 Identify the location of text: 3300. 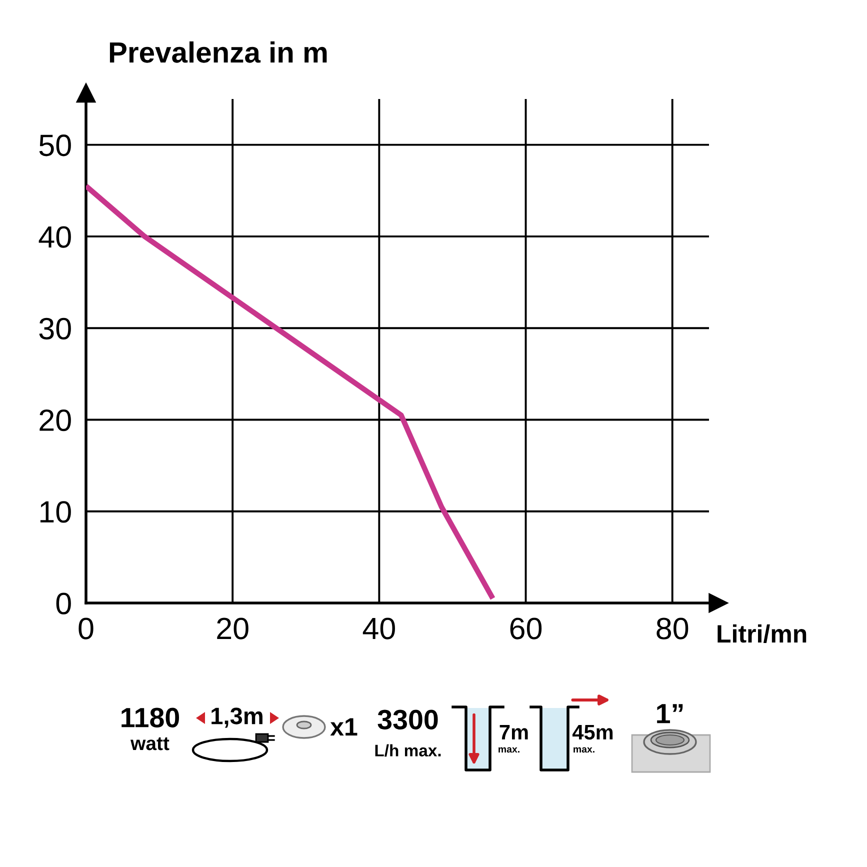
(408, 720).